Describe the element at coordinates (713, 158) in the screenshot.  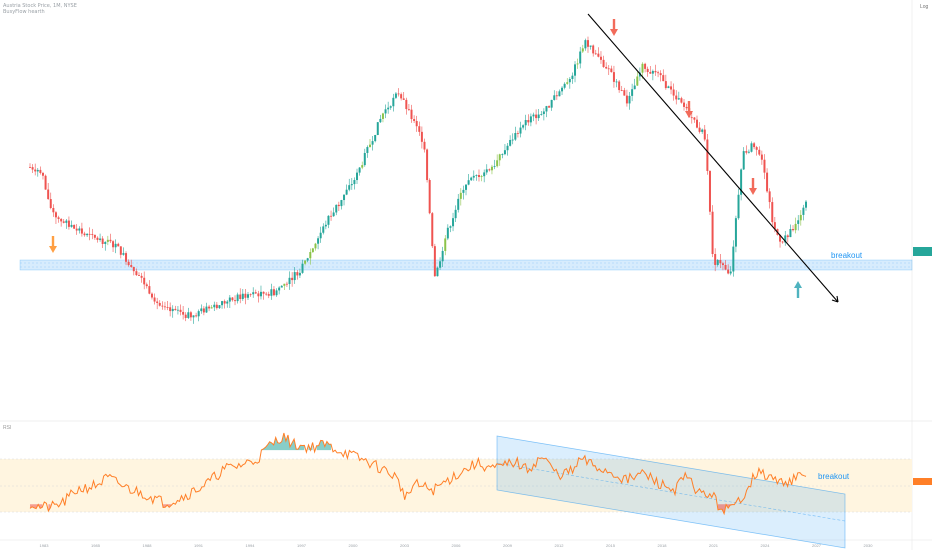
I see `trendline` at that location.